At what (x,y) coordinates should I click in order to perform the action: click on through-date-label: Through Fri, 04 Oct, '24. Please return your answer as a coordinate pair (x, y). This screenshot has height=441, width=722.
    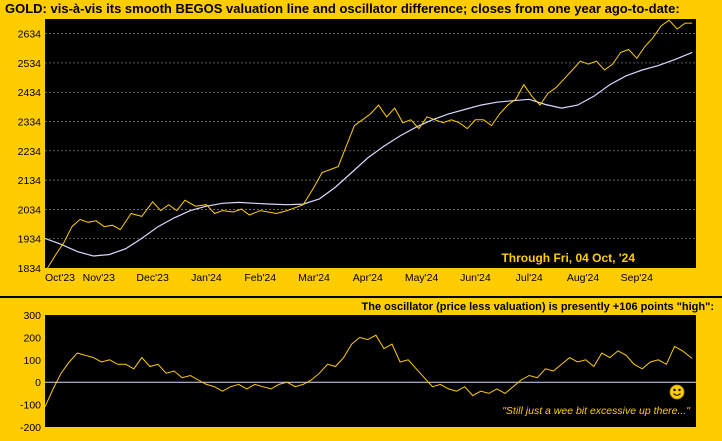
    Looking at the image, I should click on (568, 258).